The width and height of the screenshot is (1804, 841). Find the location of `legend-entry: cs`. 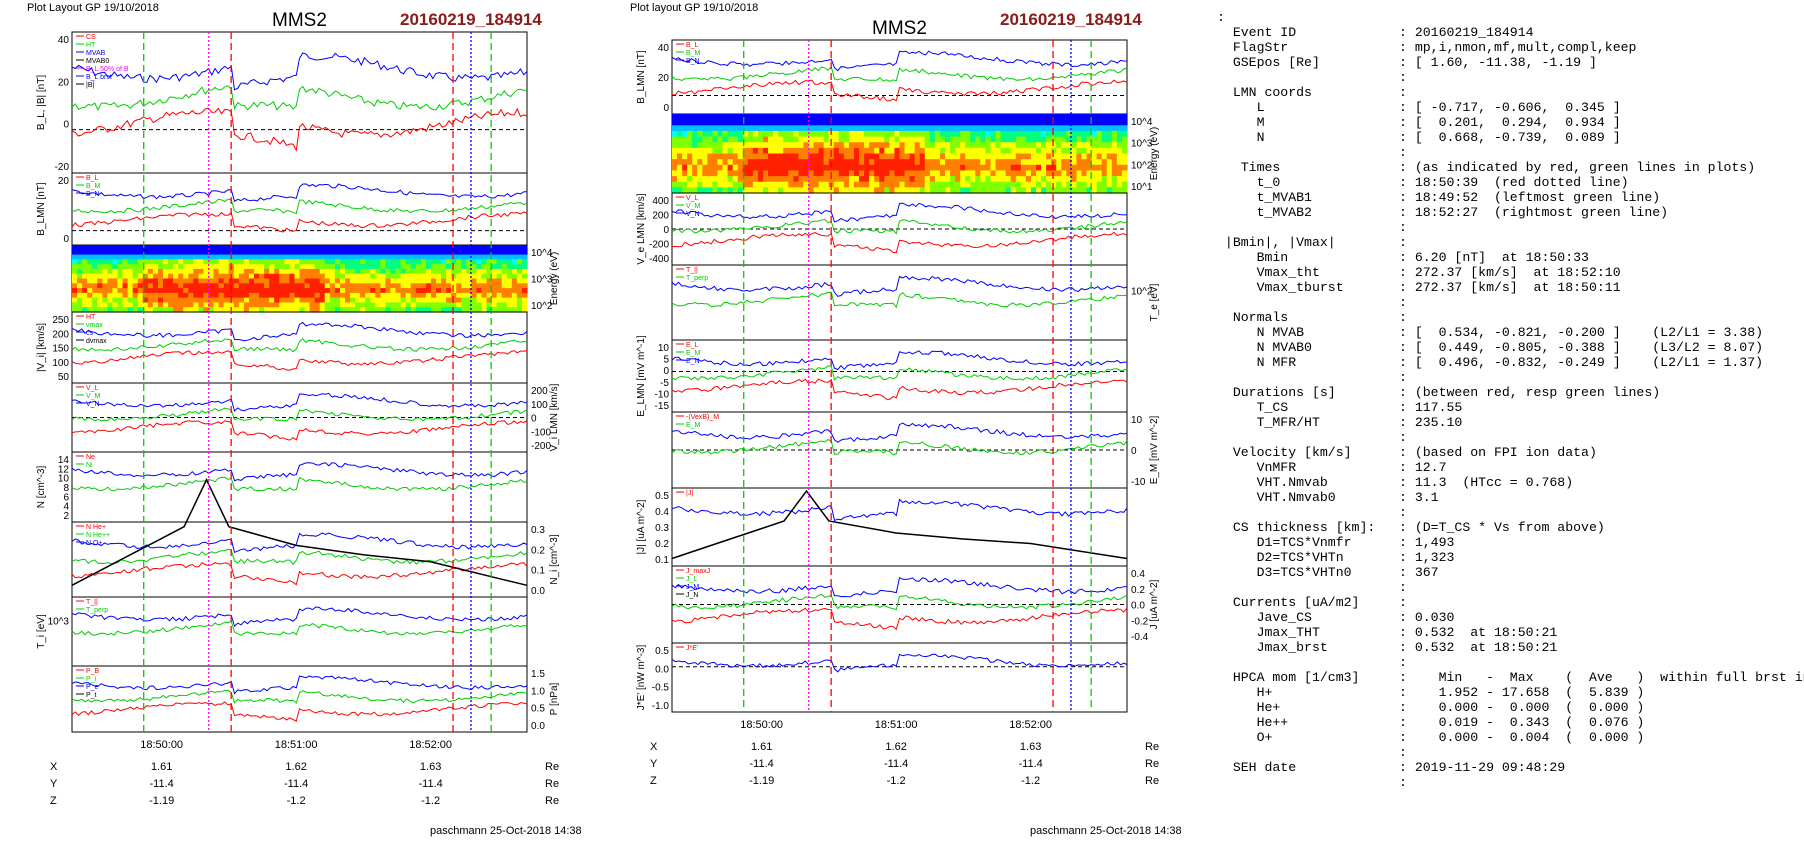

legend-entry: cs is located at coordinates (90, 333).